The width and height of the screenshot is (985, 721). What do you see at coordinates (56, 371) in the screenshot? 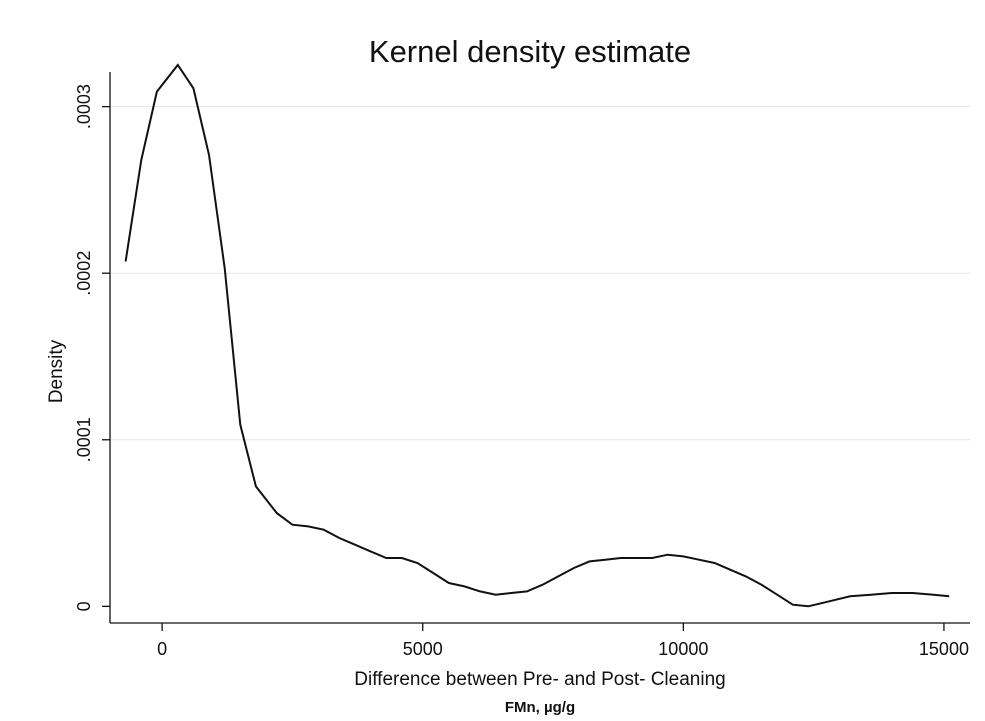
I see `y-axis-title: Density` at bounding box center [56, 371].